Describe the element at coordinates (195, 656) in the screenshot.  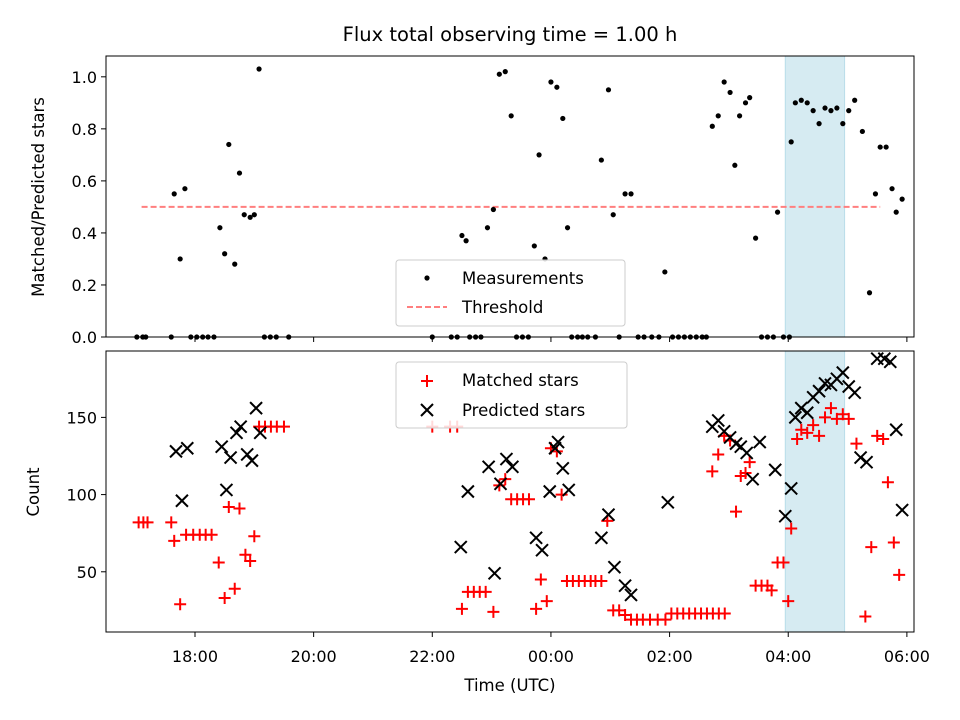
I see `x-tick-label: 18:00` at that location.